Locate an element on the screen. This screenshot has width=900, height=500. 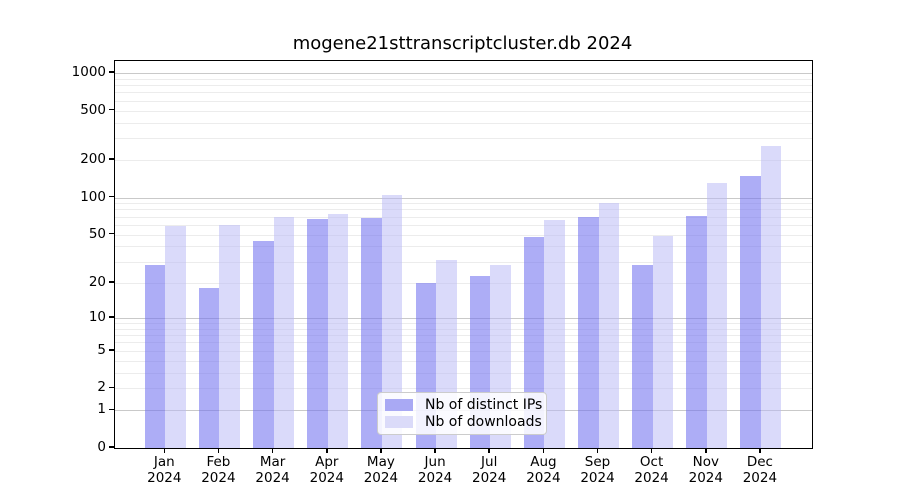
x-tick-label: Sep 2024 is located at coordinates (598, 470).